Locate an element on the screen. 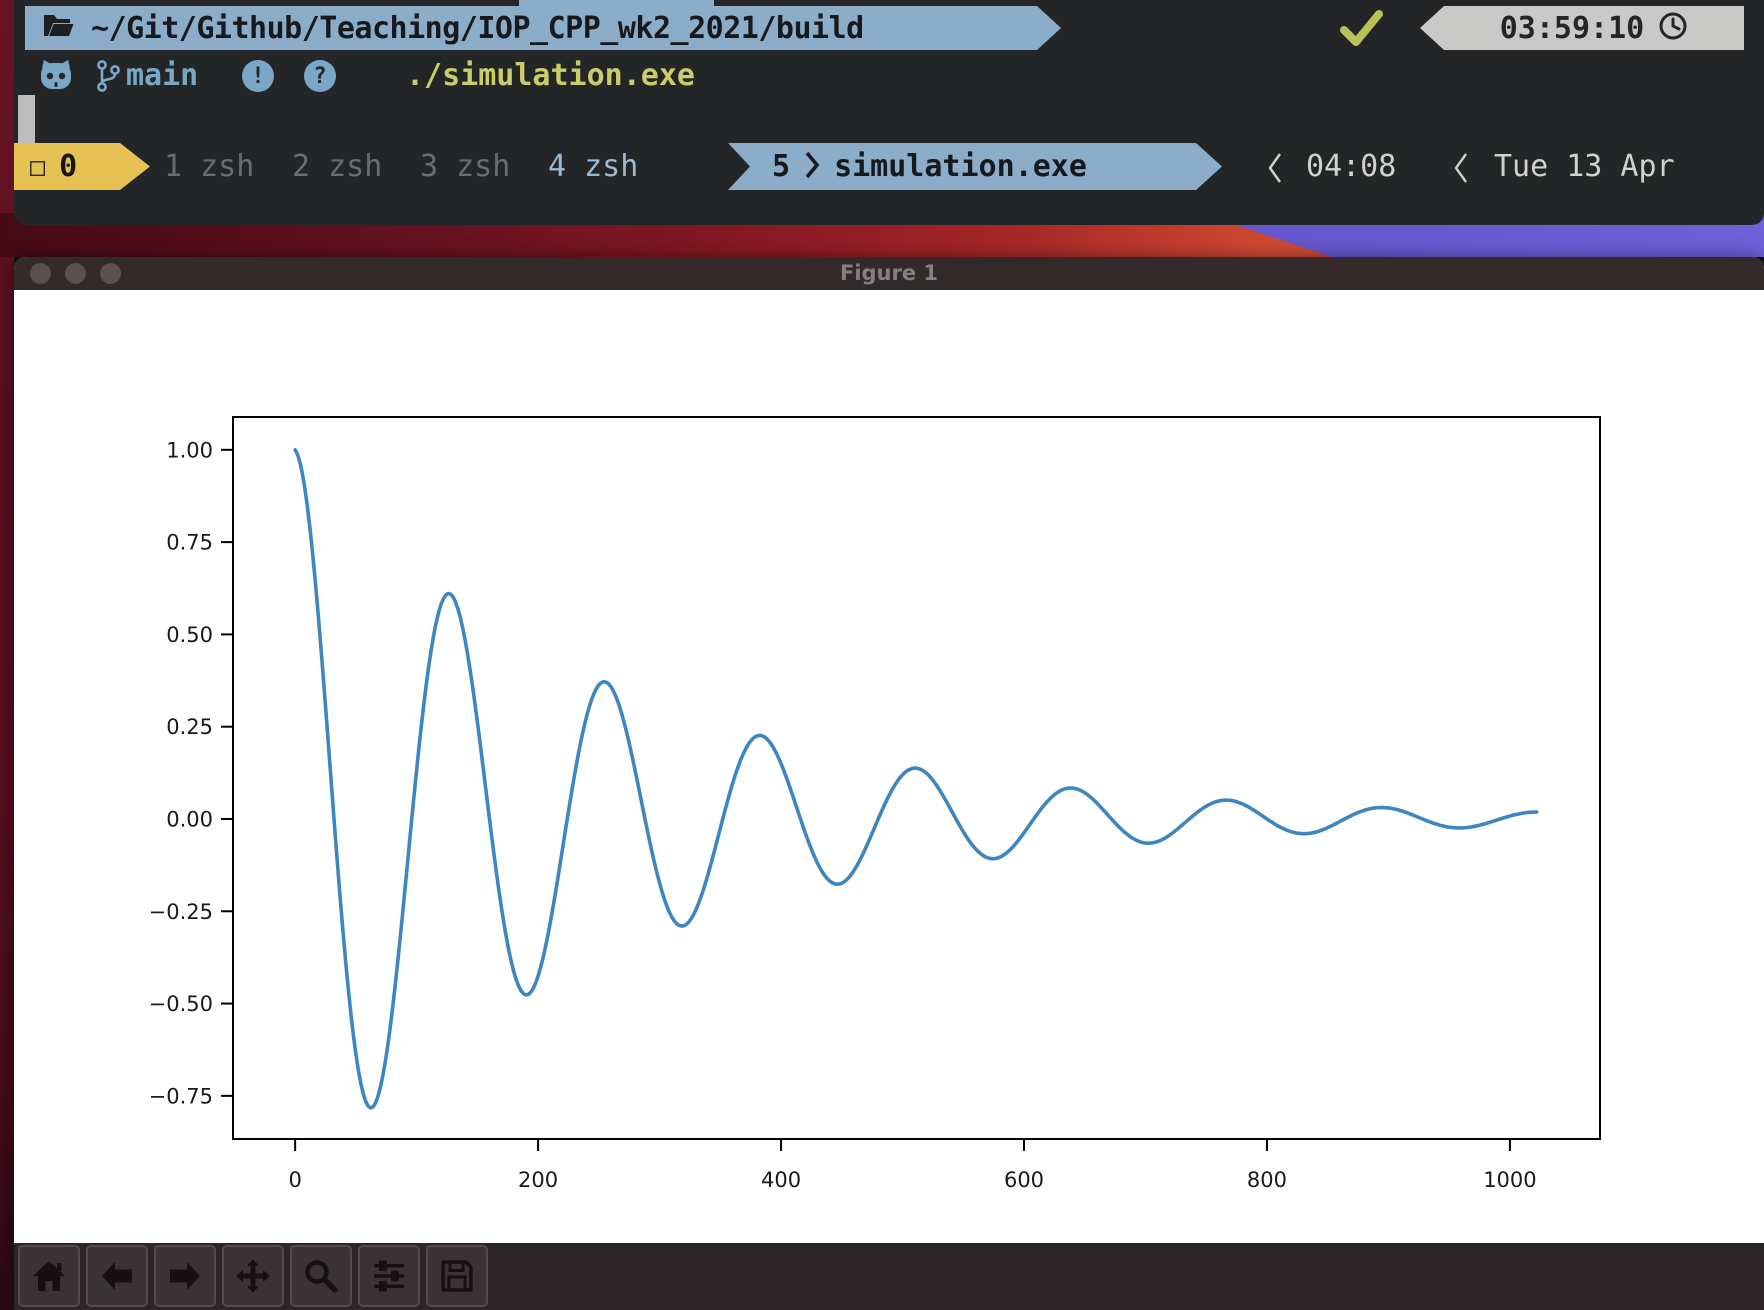 Image resolution: width=1764 pixels, height=1310 pixels. active-window-index: 5 is located at coordinates (781, 166).